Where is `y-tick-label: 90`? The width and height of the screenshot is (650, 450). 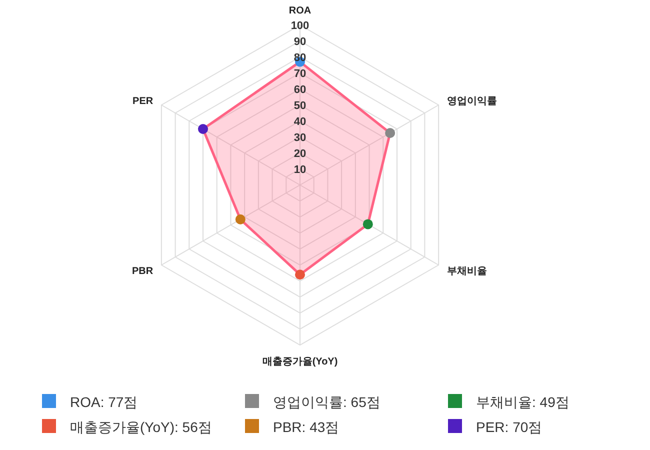
y-tick-label: 90 is located at coordinates (300, 42).